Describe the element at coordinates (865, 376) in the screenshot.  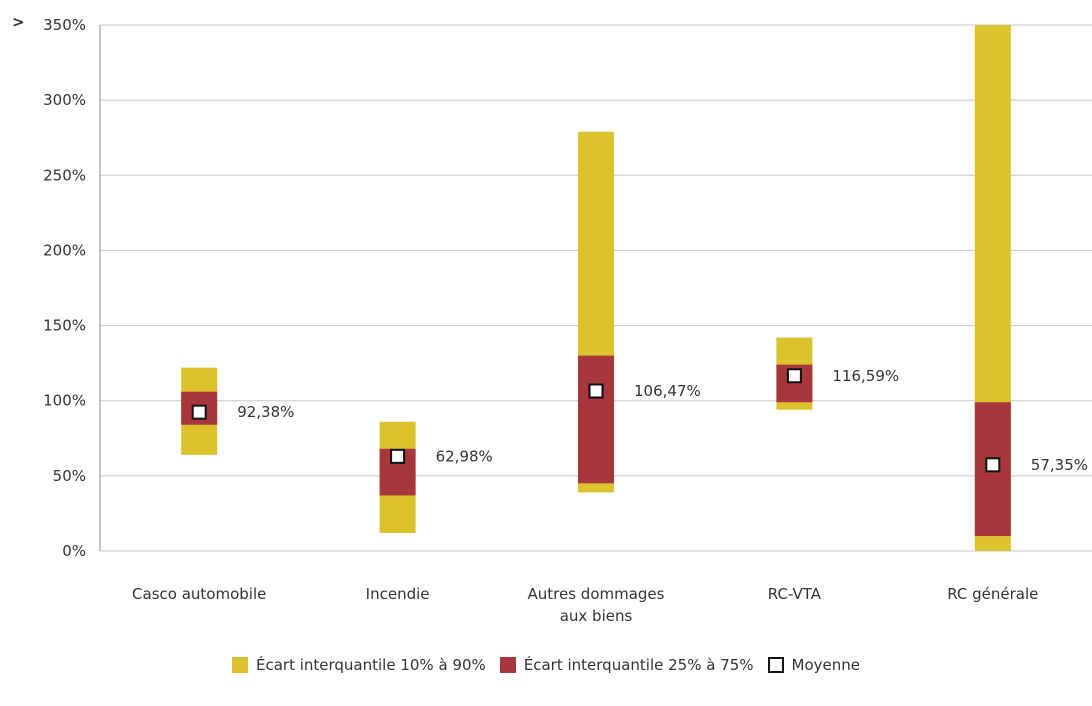
I see `mean-label: 116,59%` at that location.